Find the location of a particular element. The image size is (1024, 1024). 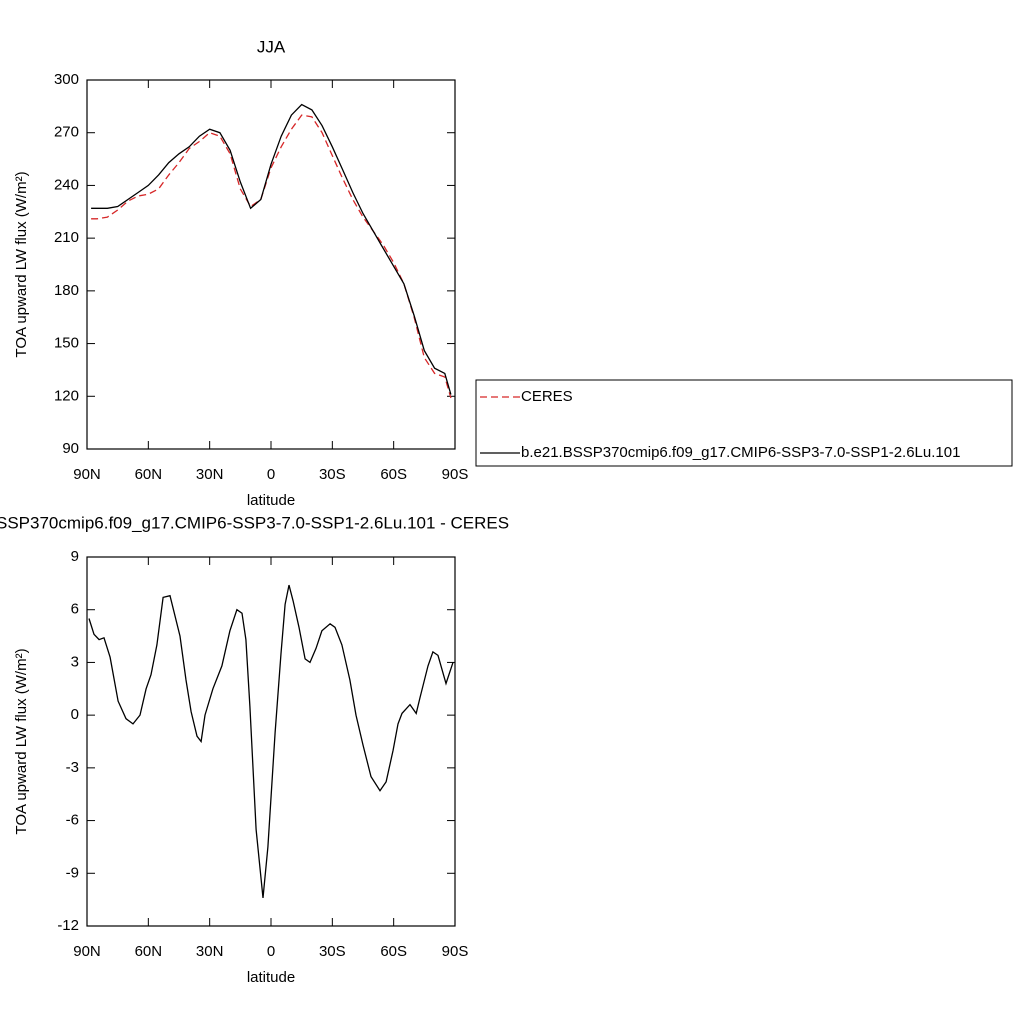

y-tick-label: 180 is located at coordinates (66, 290).